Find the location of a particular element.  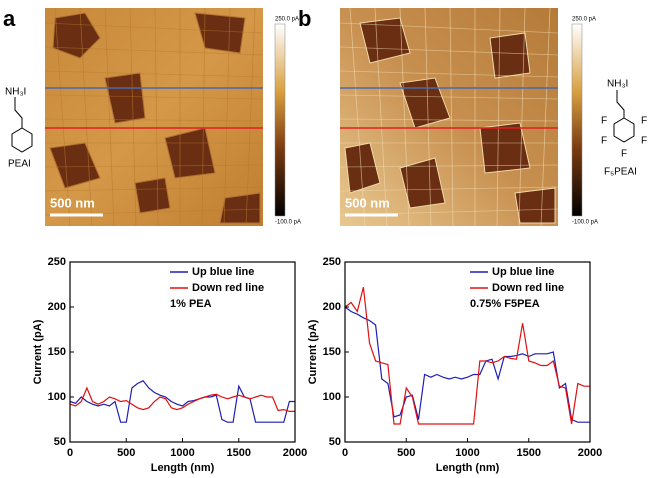

annotation: 1% PEA is located at coordinates (191, 304).